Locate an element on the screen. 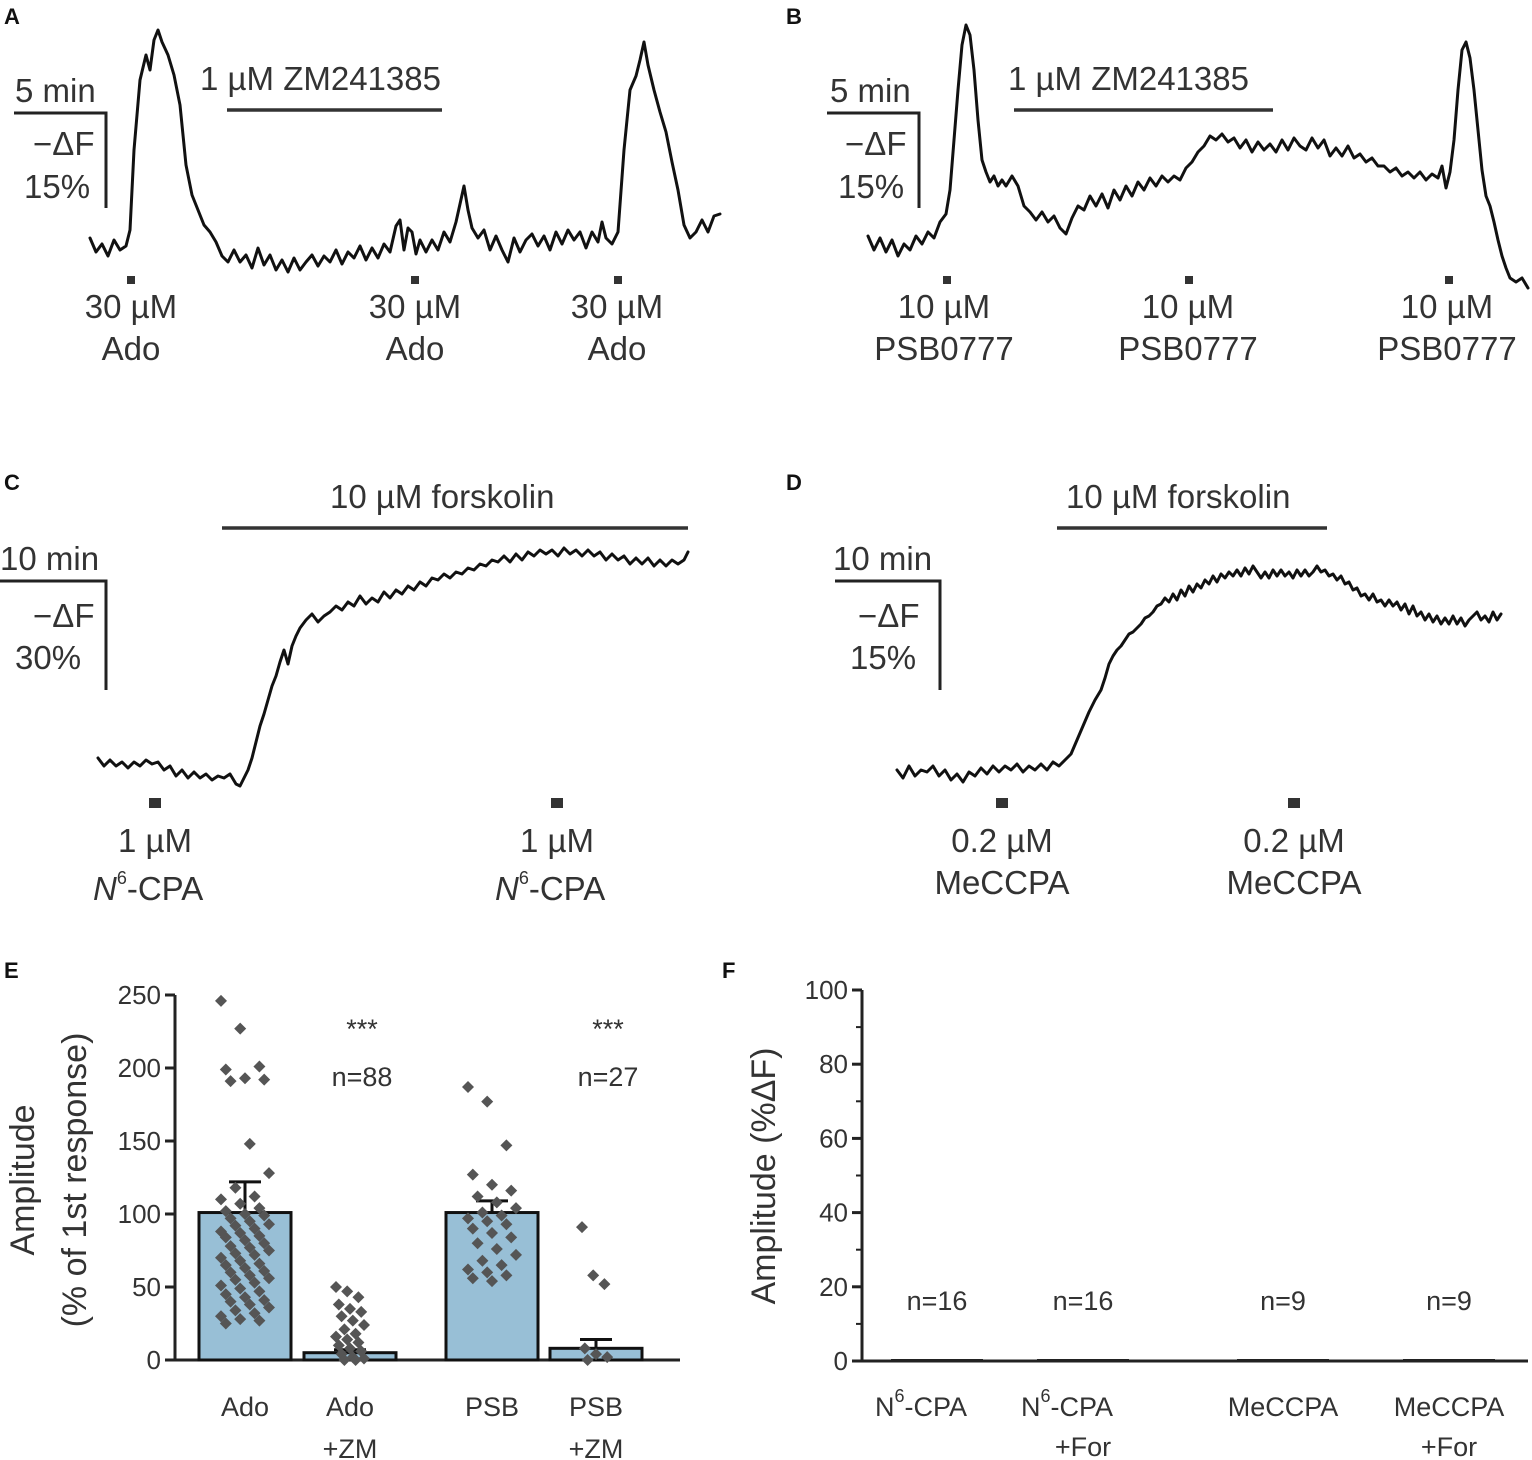 The width and height of the screenshot is (1532, 1460). y-tick-label: 20 is located at coordinates (833, 1287).